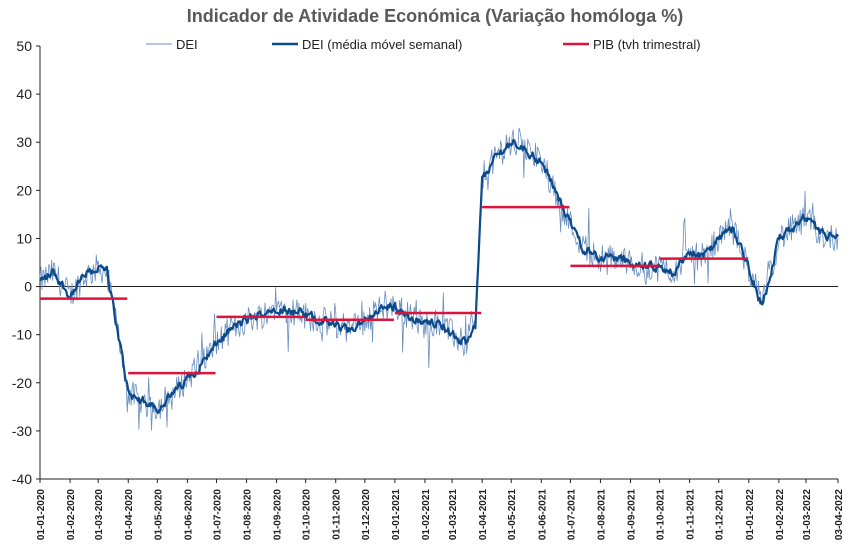  I want to click on x-tick-label: 01-12-2021, so click(720, 515).